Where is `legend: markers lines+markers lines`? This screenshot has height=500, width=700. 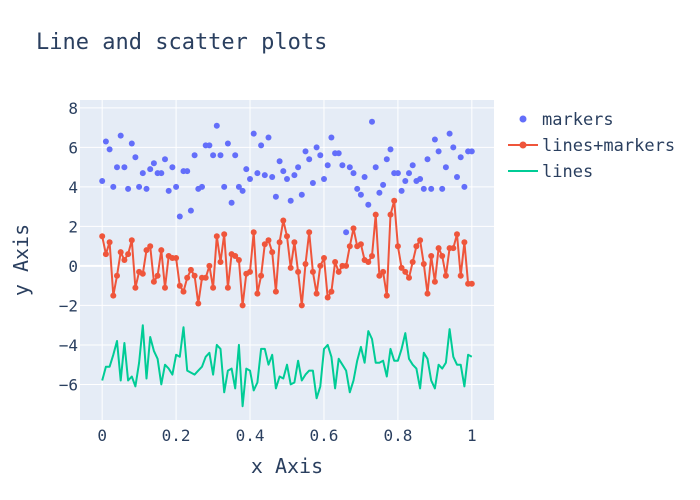
legend: markers lines+markers lines is located at coordinates (591, 146).